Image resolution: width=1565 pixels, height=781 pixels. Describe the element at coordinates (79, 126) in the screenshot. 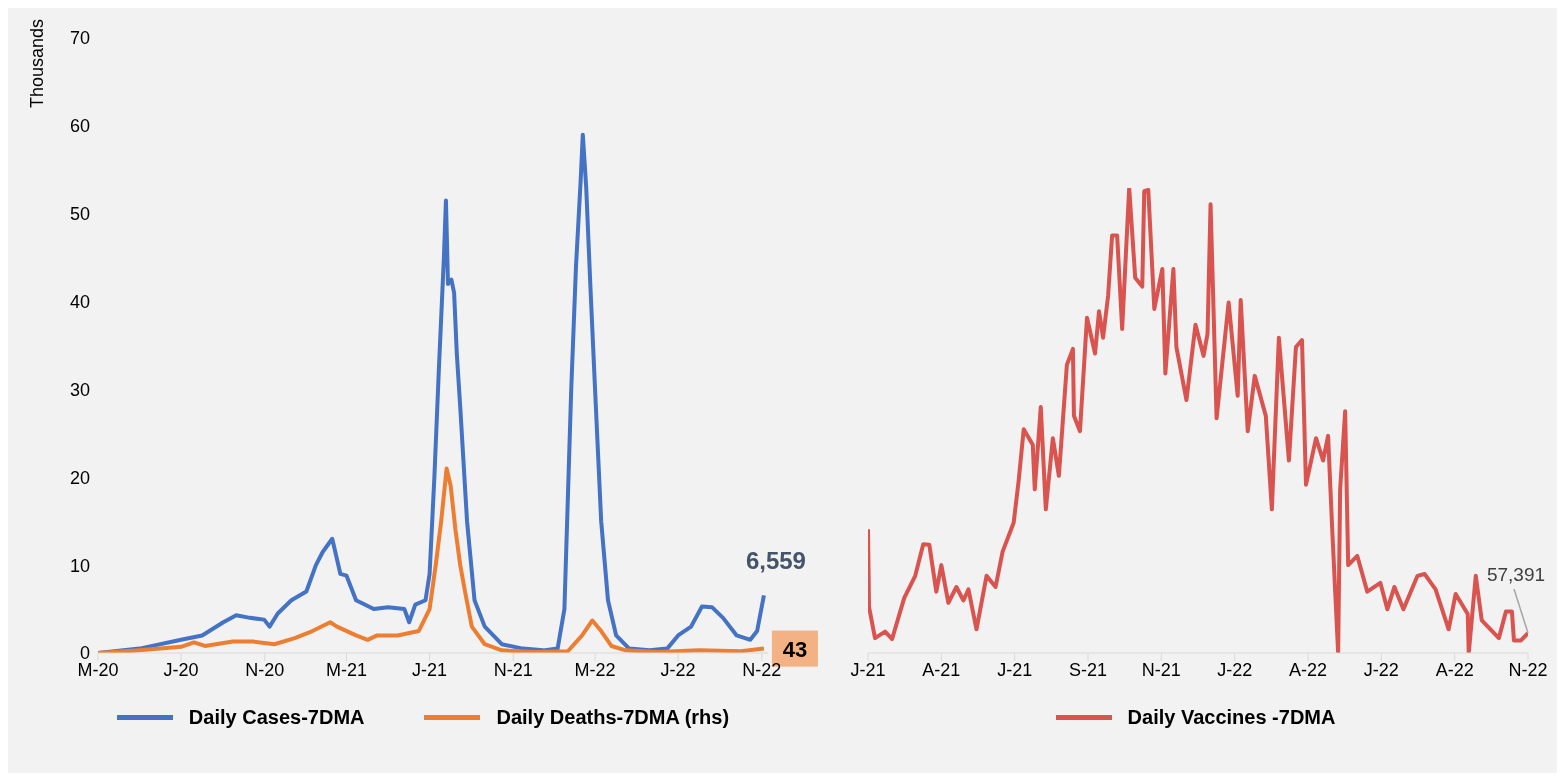

I see `y-tick-label: 60` at that location.